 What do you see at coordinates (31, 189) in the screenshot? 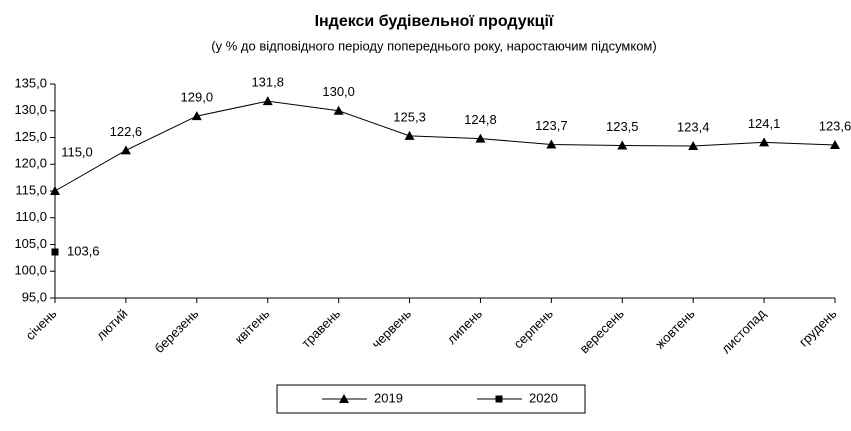
I see `y-tick-label: 115,0` at bounding box center [31, 189].